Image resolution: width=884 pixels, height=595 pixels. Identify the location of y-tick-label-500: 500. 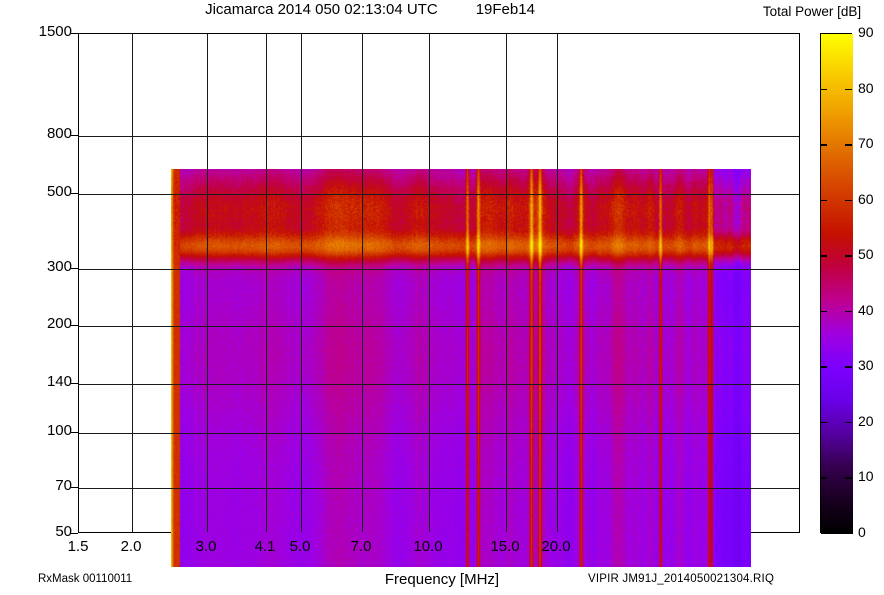
(59, 191).